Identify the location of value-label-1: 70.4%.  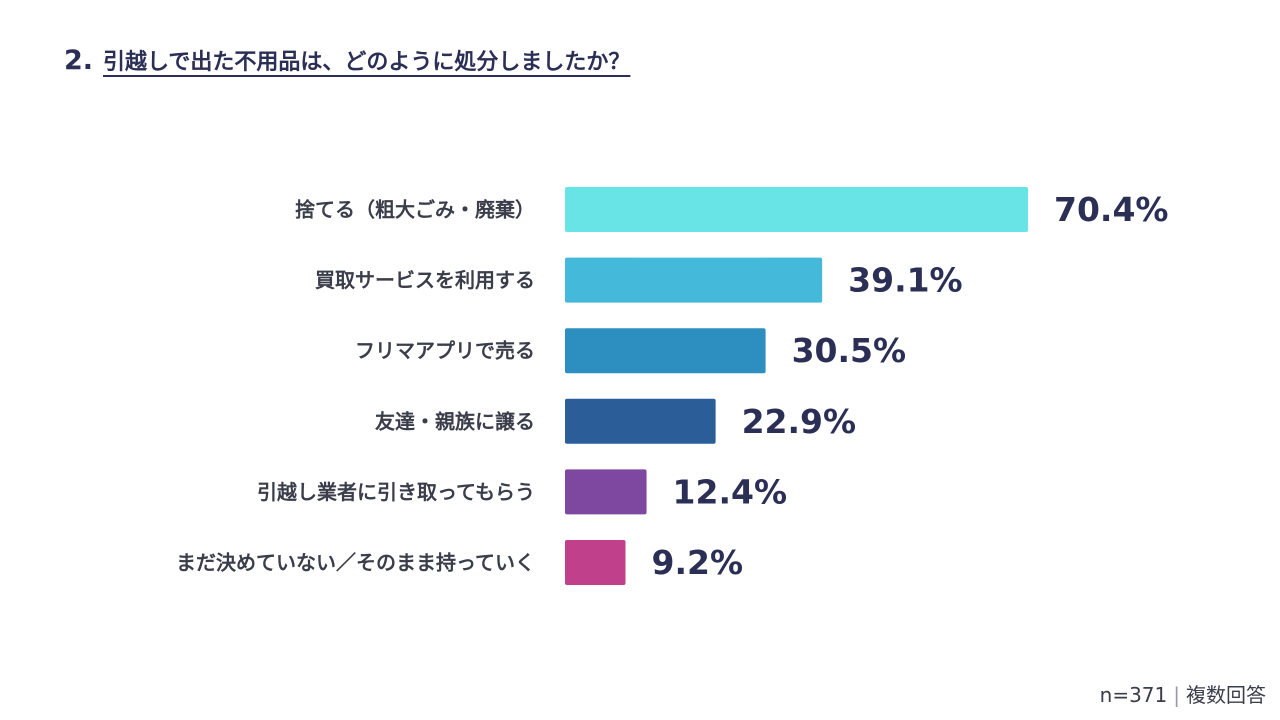
(1111, 209).